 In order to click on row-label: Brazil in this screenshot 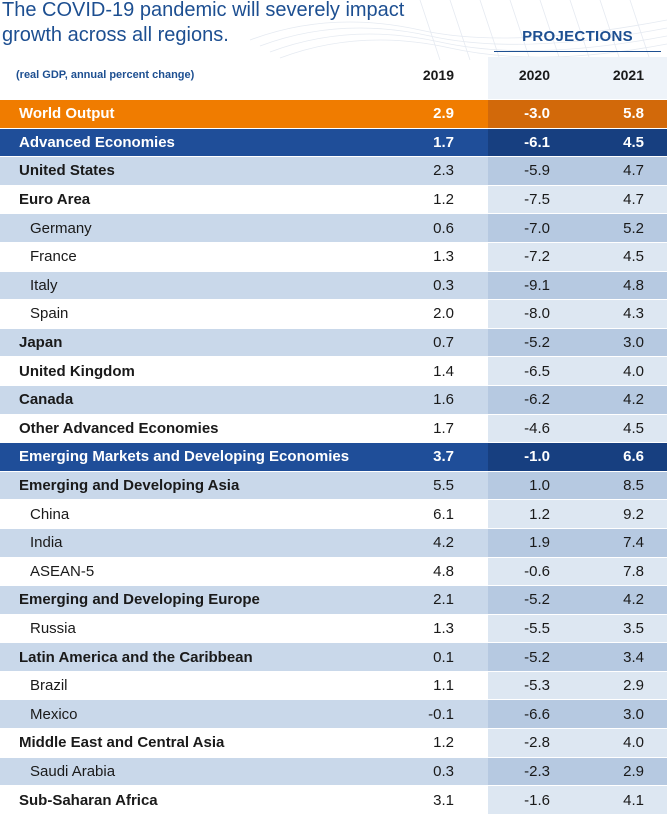, I will do `click(49, 686)`.